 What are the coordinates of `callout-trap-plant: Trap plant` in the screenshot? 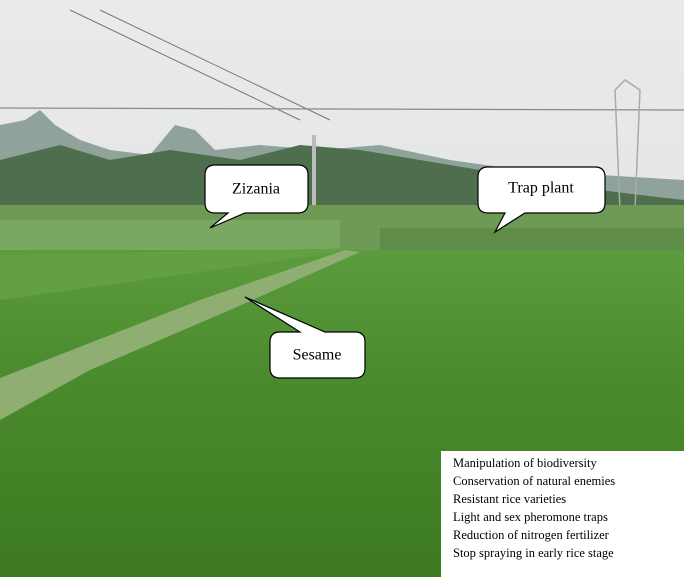 It's located at (541, 200).